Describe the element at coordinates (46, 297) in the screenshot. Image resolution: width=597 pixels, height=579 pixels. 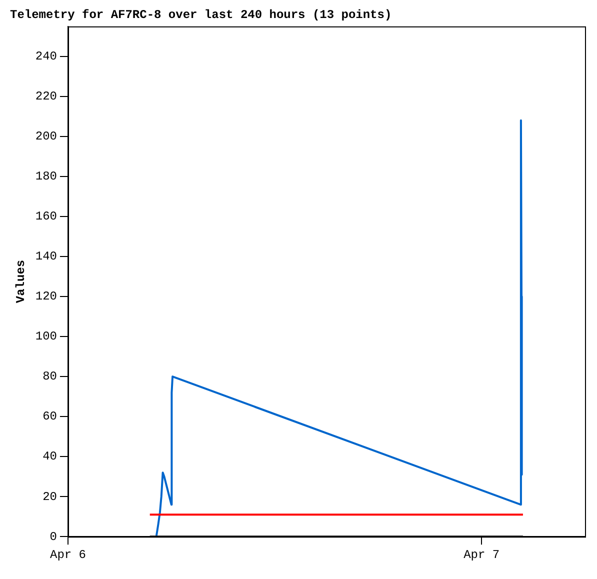
I see `y-tick-label: 120` at that location.